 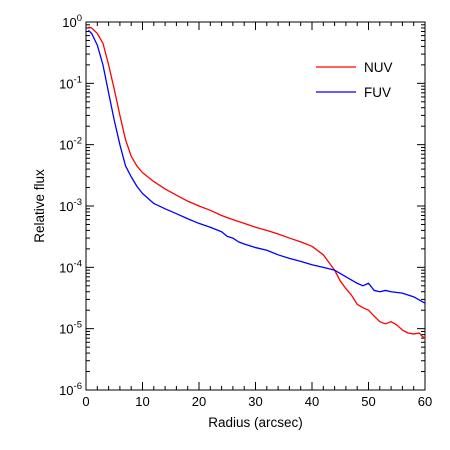 What do you see at coordinates (378, 67) in the screenshot?
I see `legend-label-nuv: NUV` at bounding box center [378, 67].